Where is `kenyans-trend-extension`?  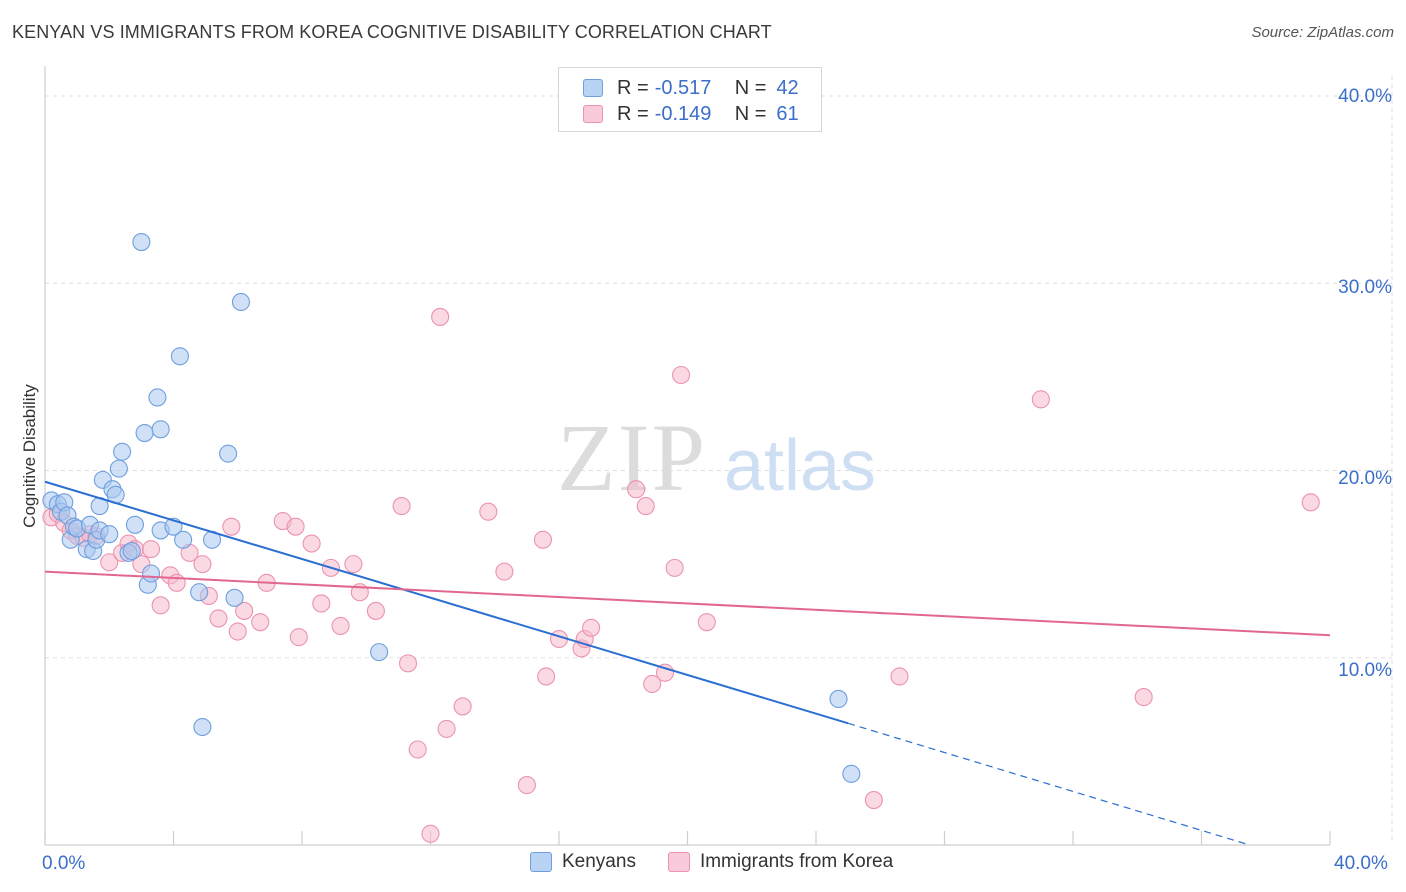
kenyans-trend-extension is located at coordinates (1048, 784).